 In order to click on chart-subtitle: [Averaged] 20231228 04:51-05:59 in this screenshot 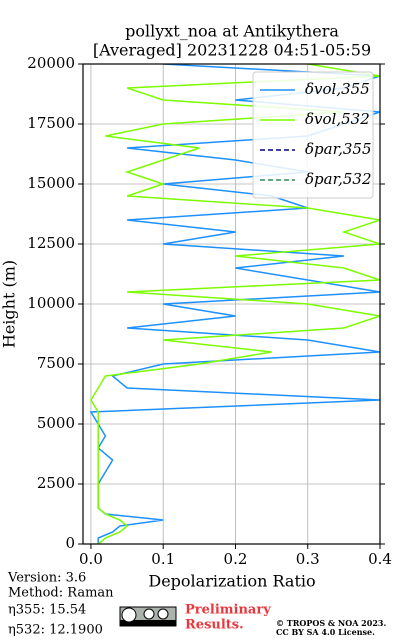, I will do `click(232, 50)`.